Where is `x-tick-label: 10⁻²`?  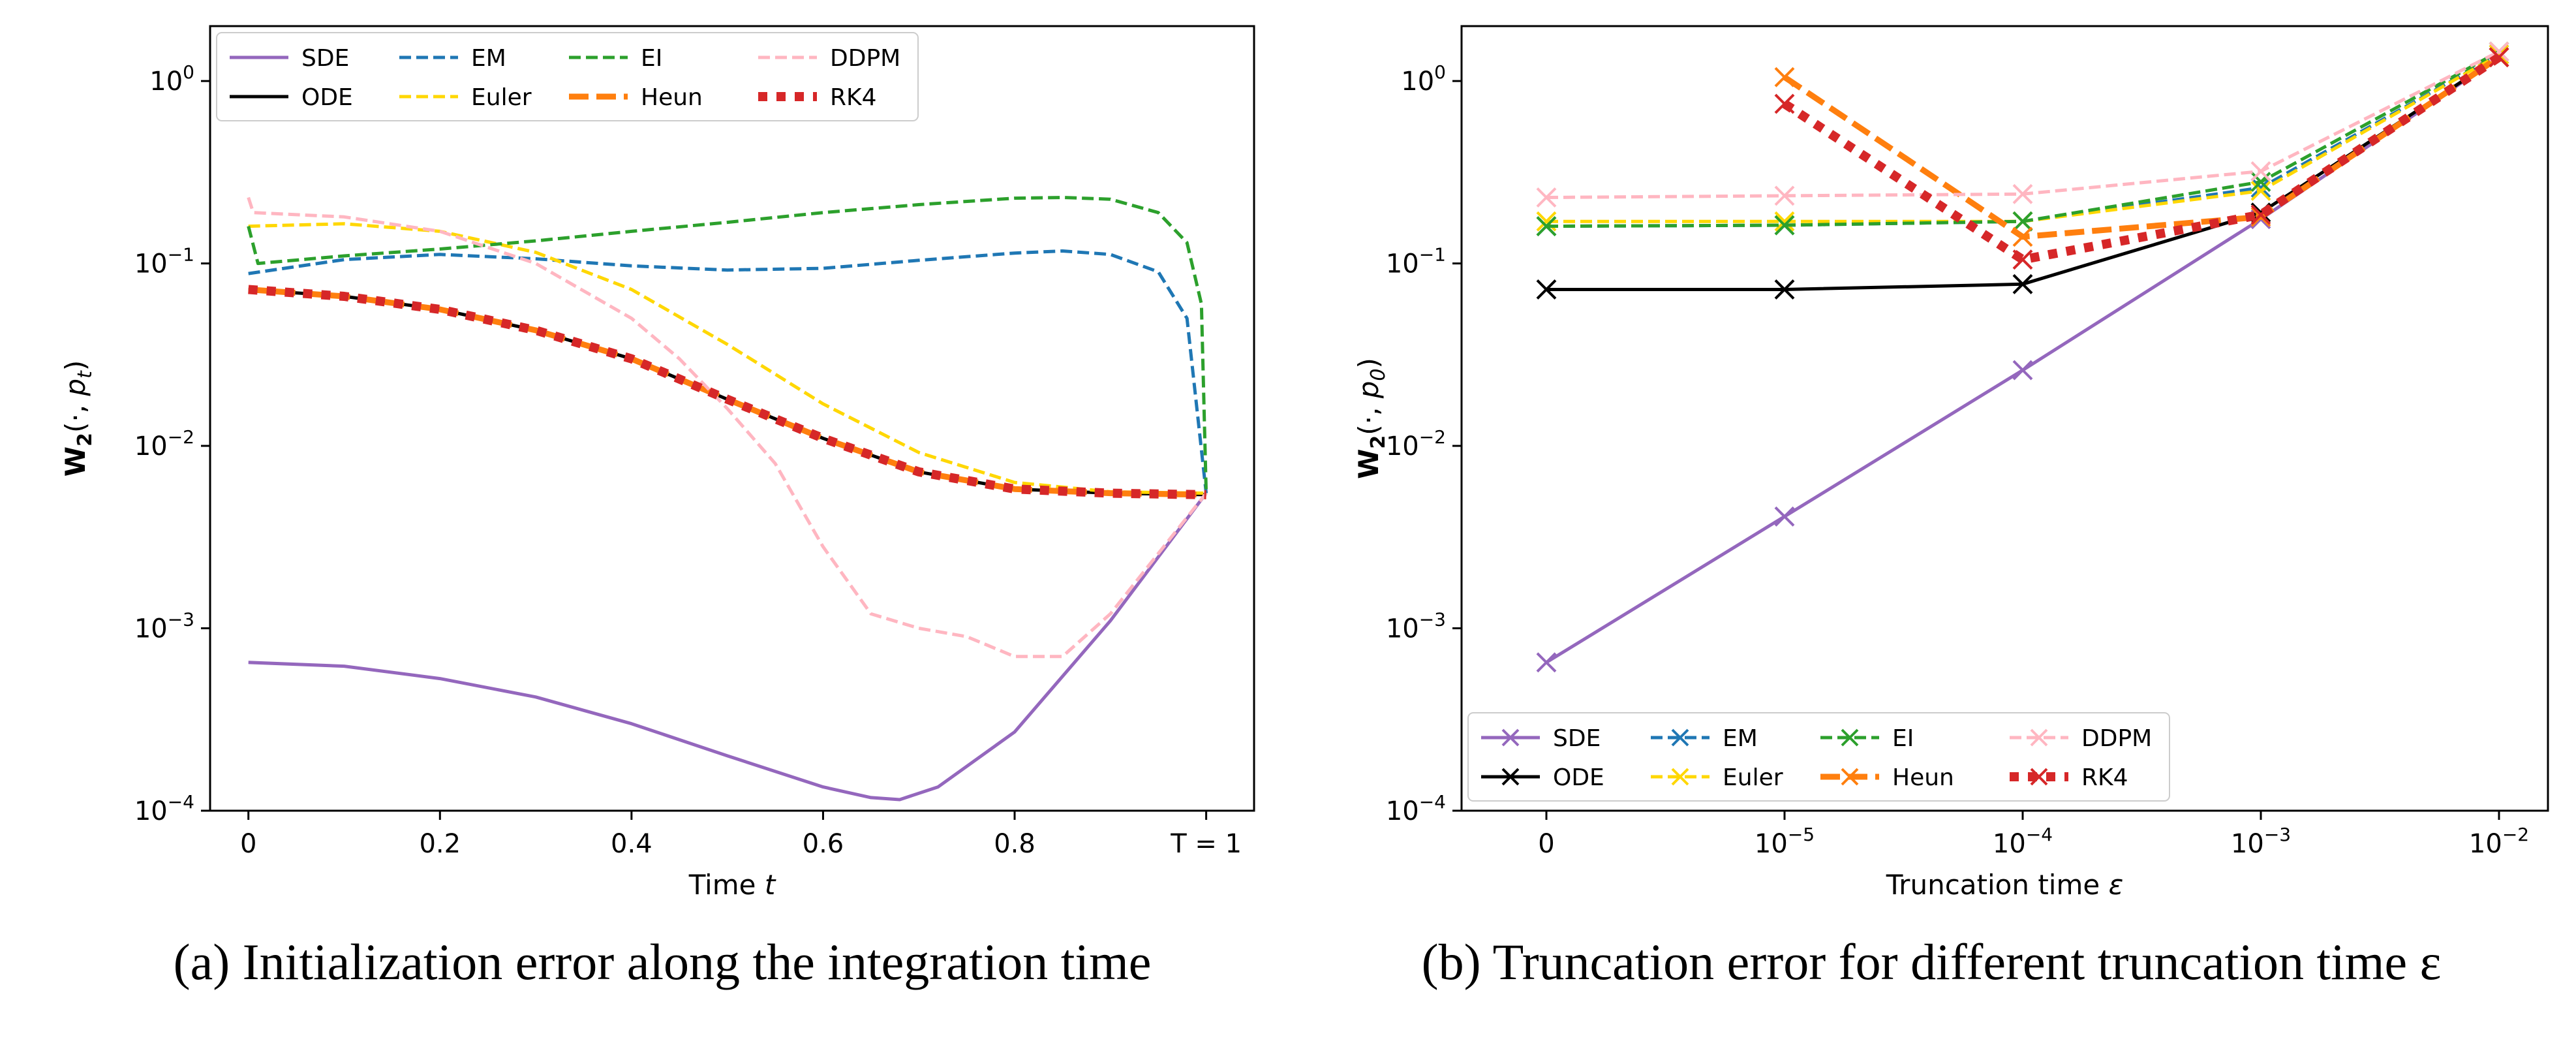
x-tick-label: 10⁻² is located at coordinates (2499, 841).